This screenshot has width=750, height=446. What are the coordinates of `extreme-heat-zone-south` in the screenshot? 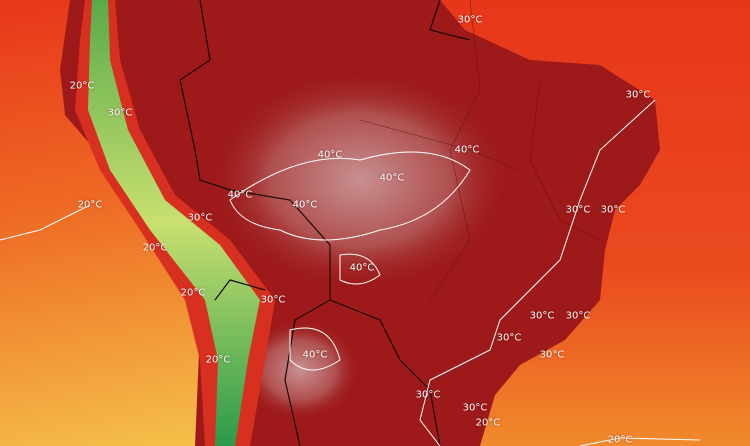 It's located at (300, 370).